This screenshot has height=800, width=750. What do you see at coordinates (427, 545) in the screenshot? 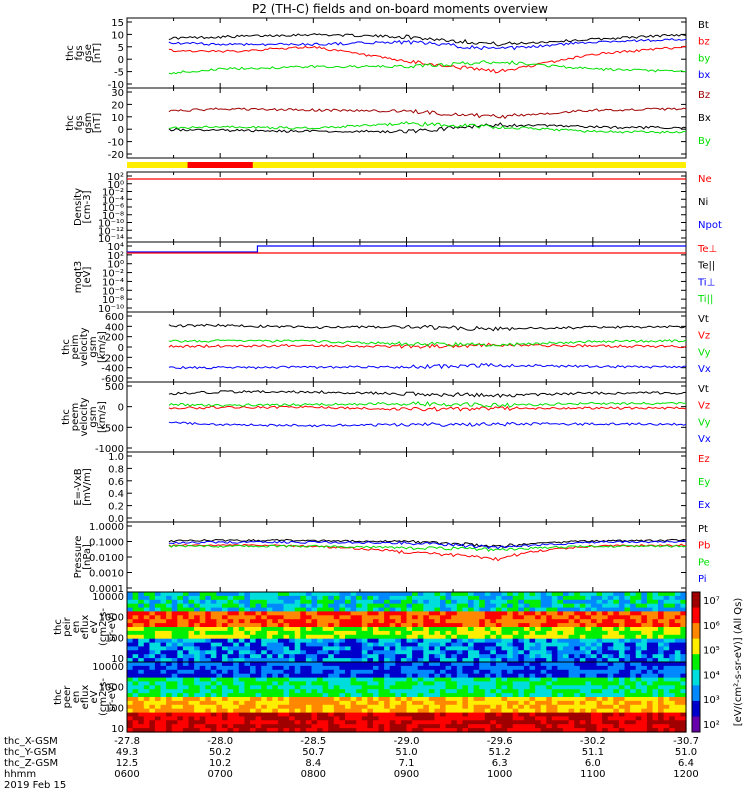
I see `series-Pi` at bounding box center [427, 545].